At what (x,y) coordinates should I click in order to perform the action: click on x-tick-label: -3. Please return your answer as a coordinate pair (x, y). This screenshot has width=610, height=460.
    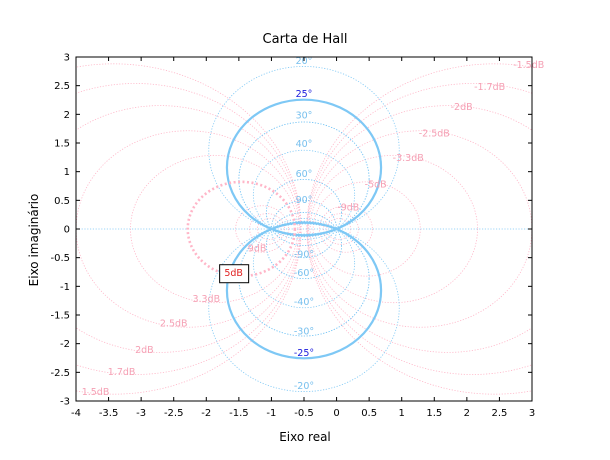
    Looking at the image, I should click on (141, 413).